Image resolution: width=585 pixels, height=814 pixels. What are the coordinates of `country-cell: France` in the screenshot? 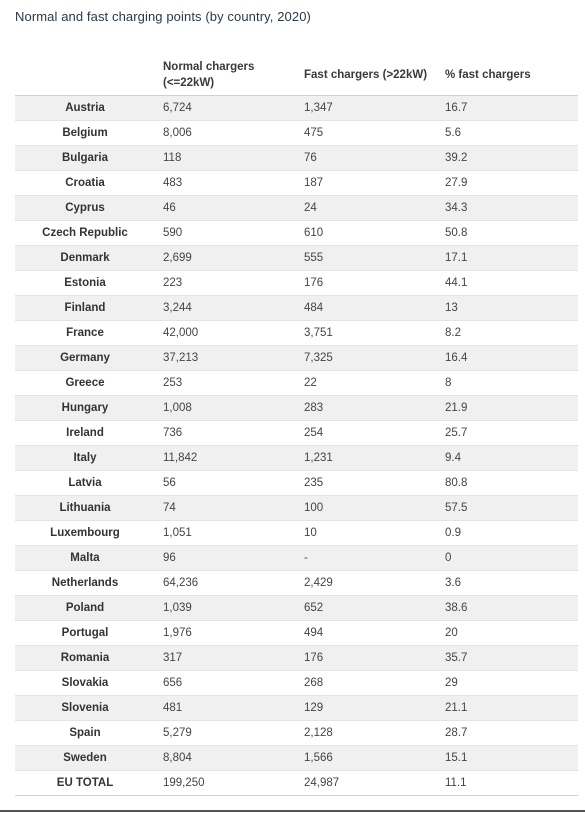 It's located at (85, 333).